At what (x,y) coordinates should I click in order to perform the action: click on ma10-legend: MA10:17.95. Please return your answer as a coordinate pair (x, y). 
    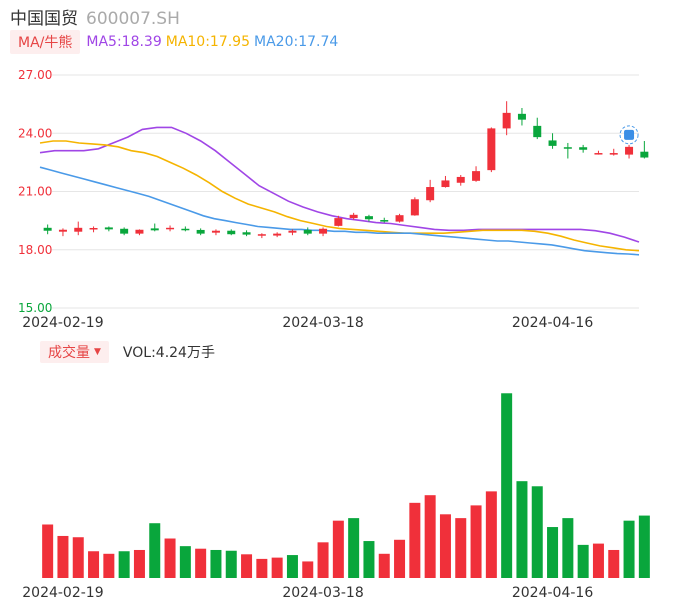
    Looking at the image, I should click on (208, 42).